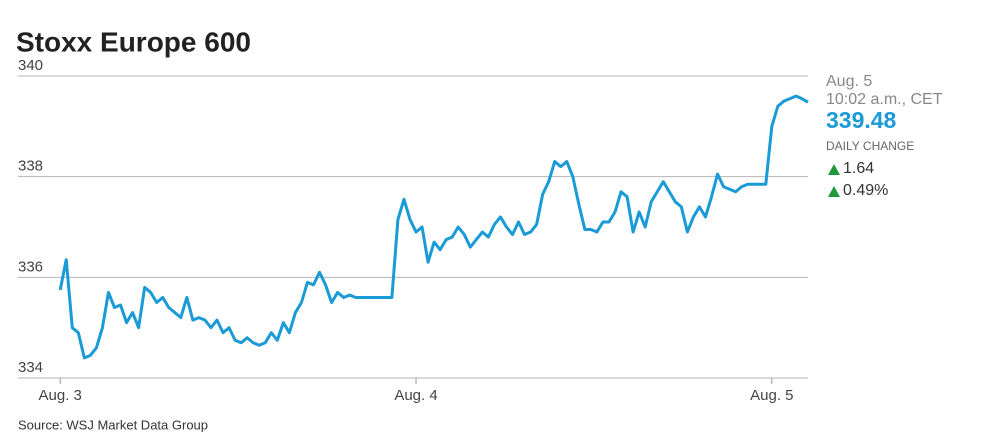 The width and height of the screenshot is (981, 446). I want to click on chart-title: Stoxx Europe 600, so click(133, 41).